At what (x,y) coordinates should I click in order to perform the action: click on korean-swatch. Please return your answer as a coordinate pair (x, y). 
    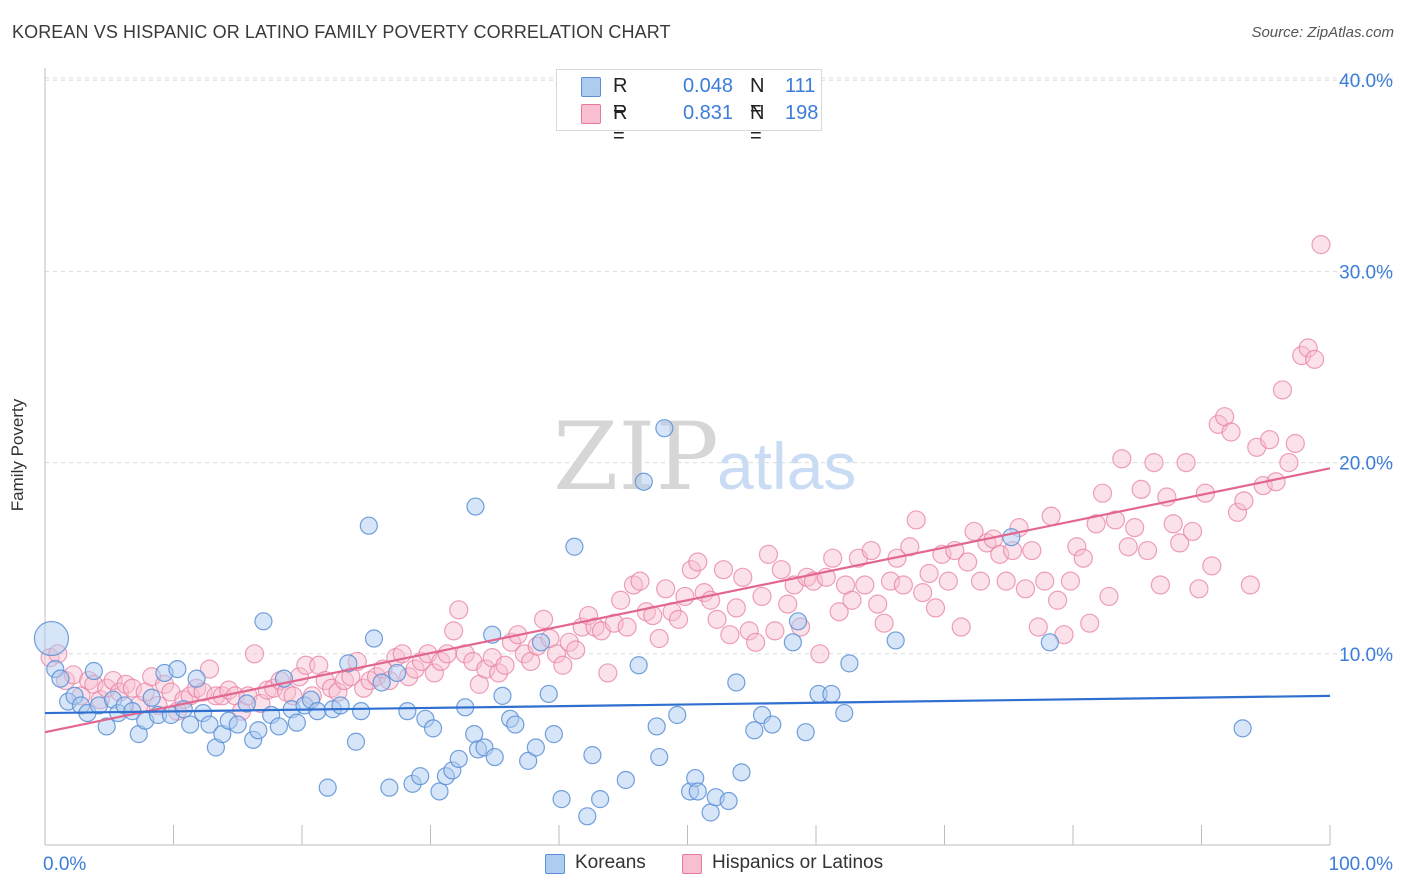
    Looking at the image, I should click on (591, 87).